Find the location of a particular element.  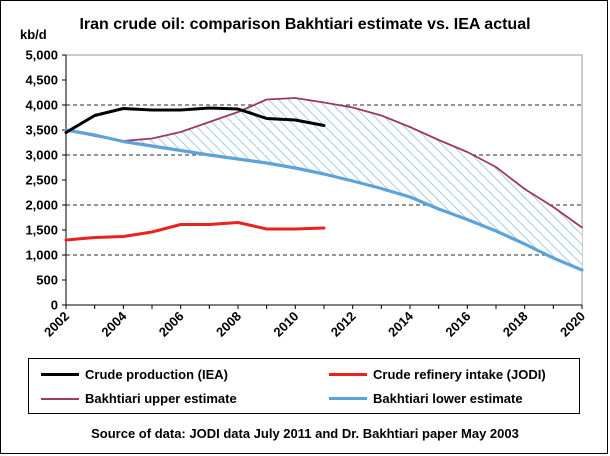

x-tick-label: 2006 is located at coordinates (171, 324).